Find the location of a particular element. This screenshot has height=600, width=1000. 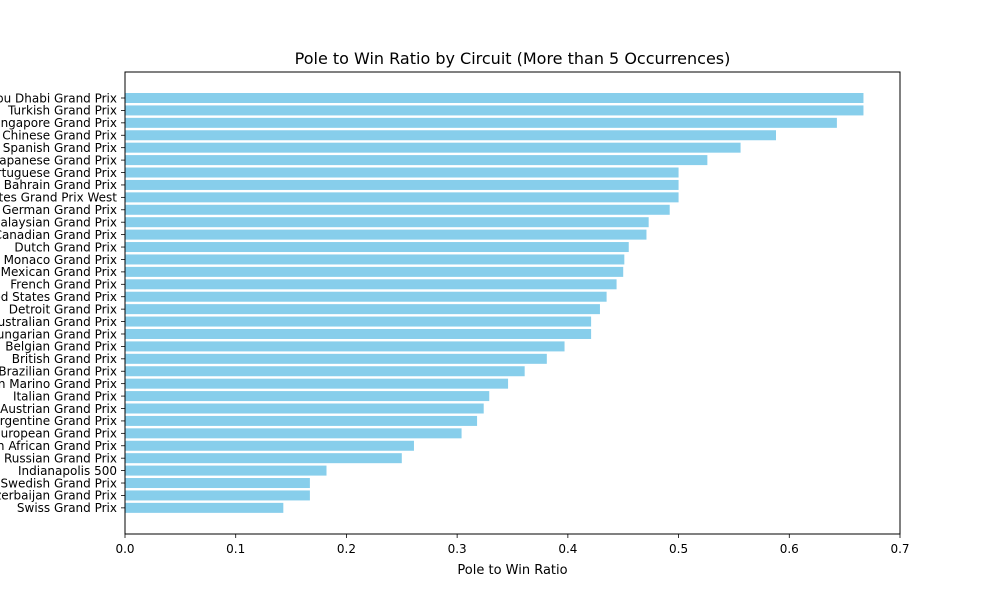

y-tick-label: Japanese Grand Prix is located at coordinates (58, 160).